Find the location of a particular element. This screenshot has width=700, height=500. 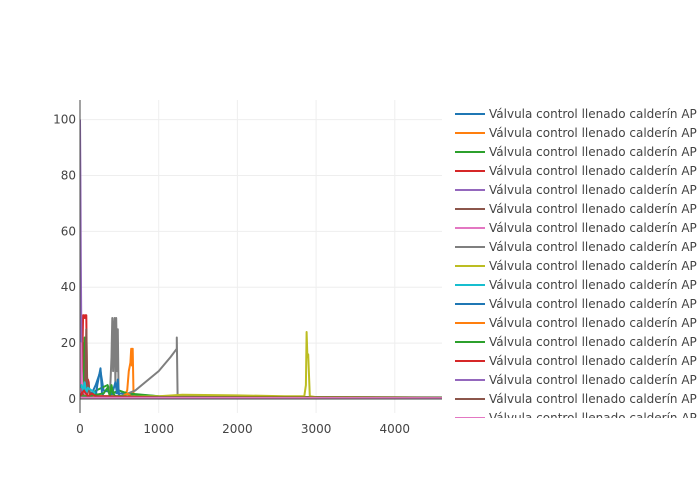

legend-label-16: Válvula control llenado calderín AP is located at coordinates (593, 418).